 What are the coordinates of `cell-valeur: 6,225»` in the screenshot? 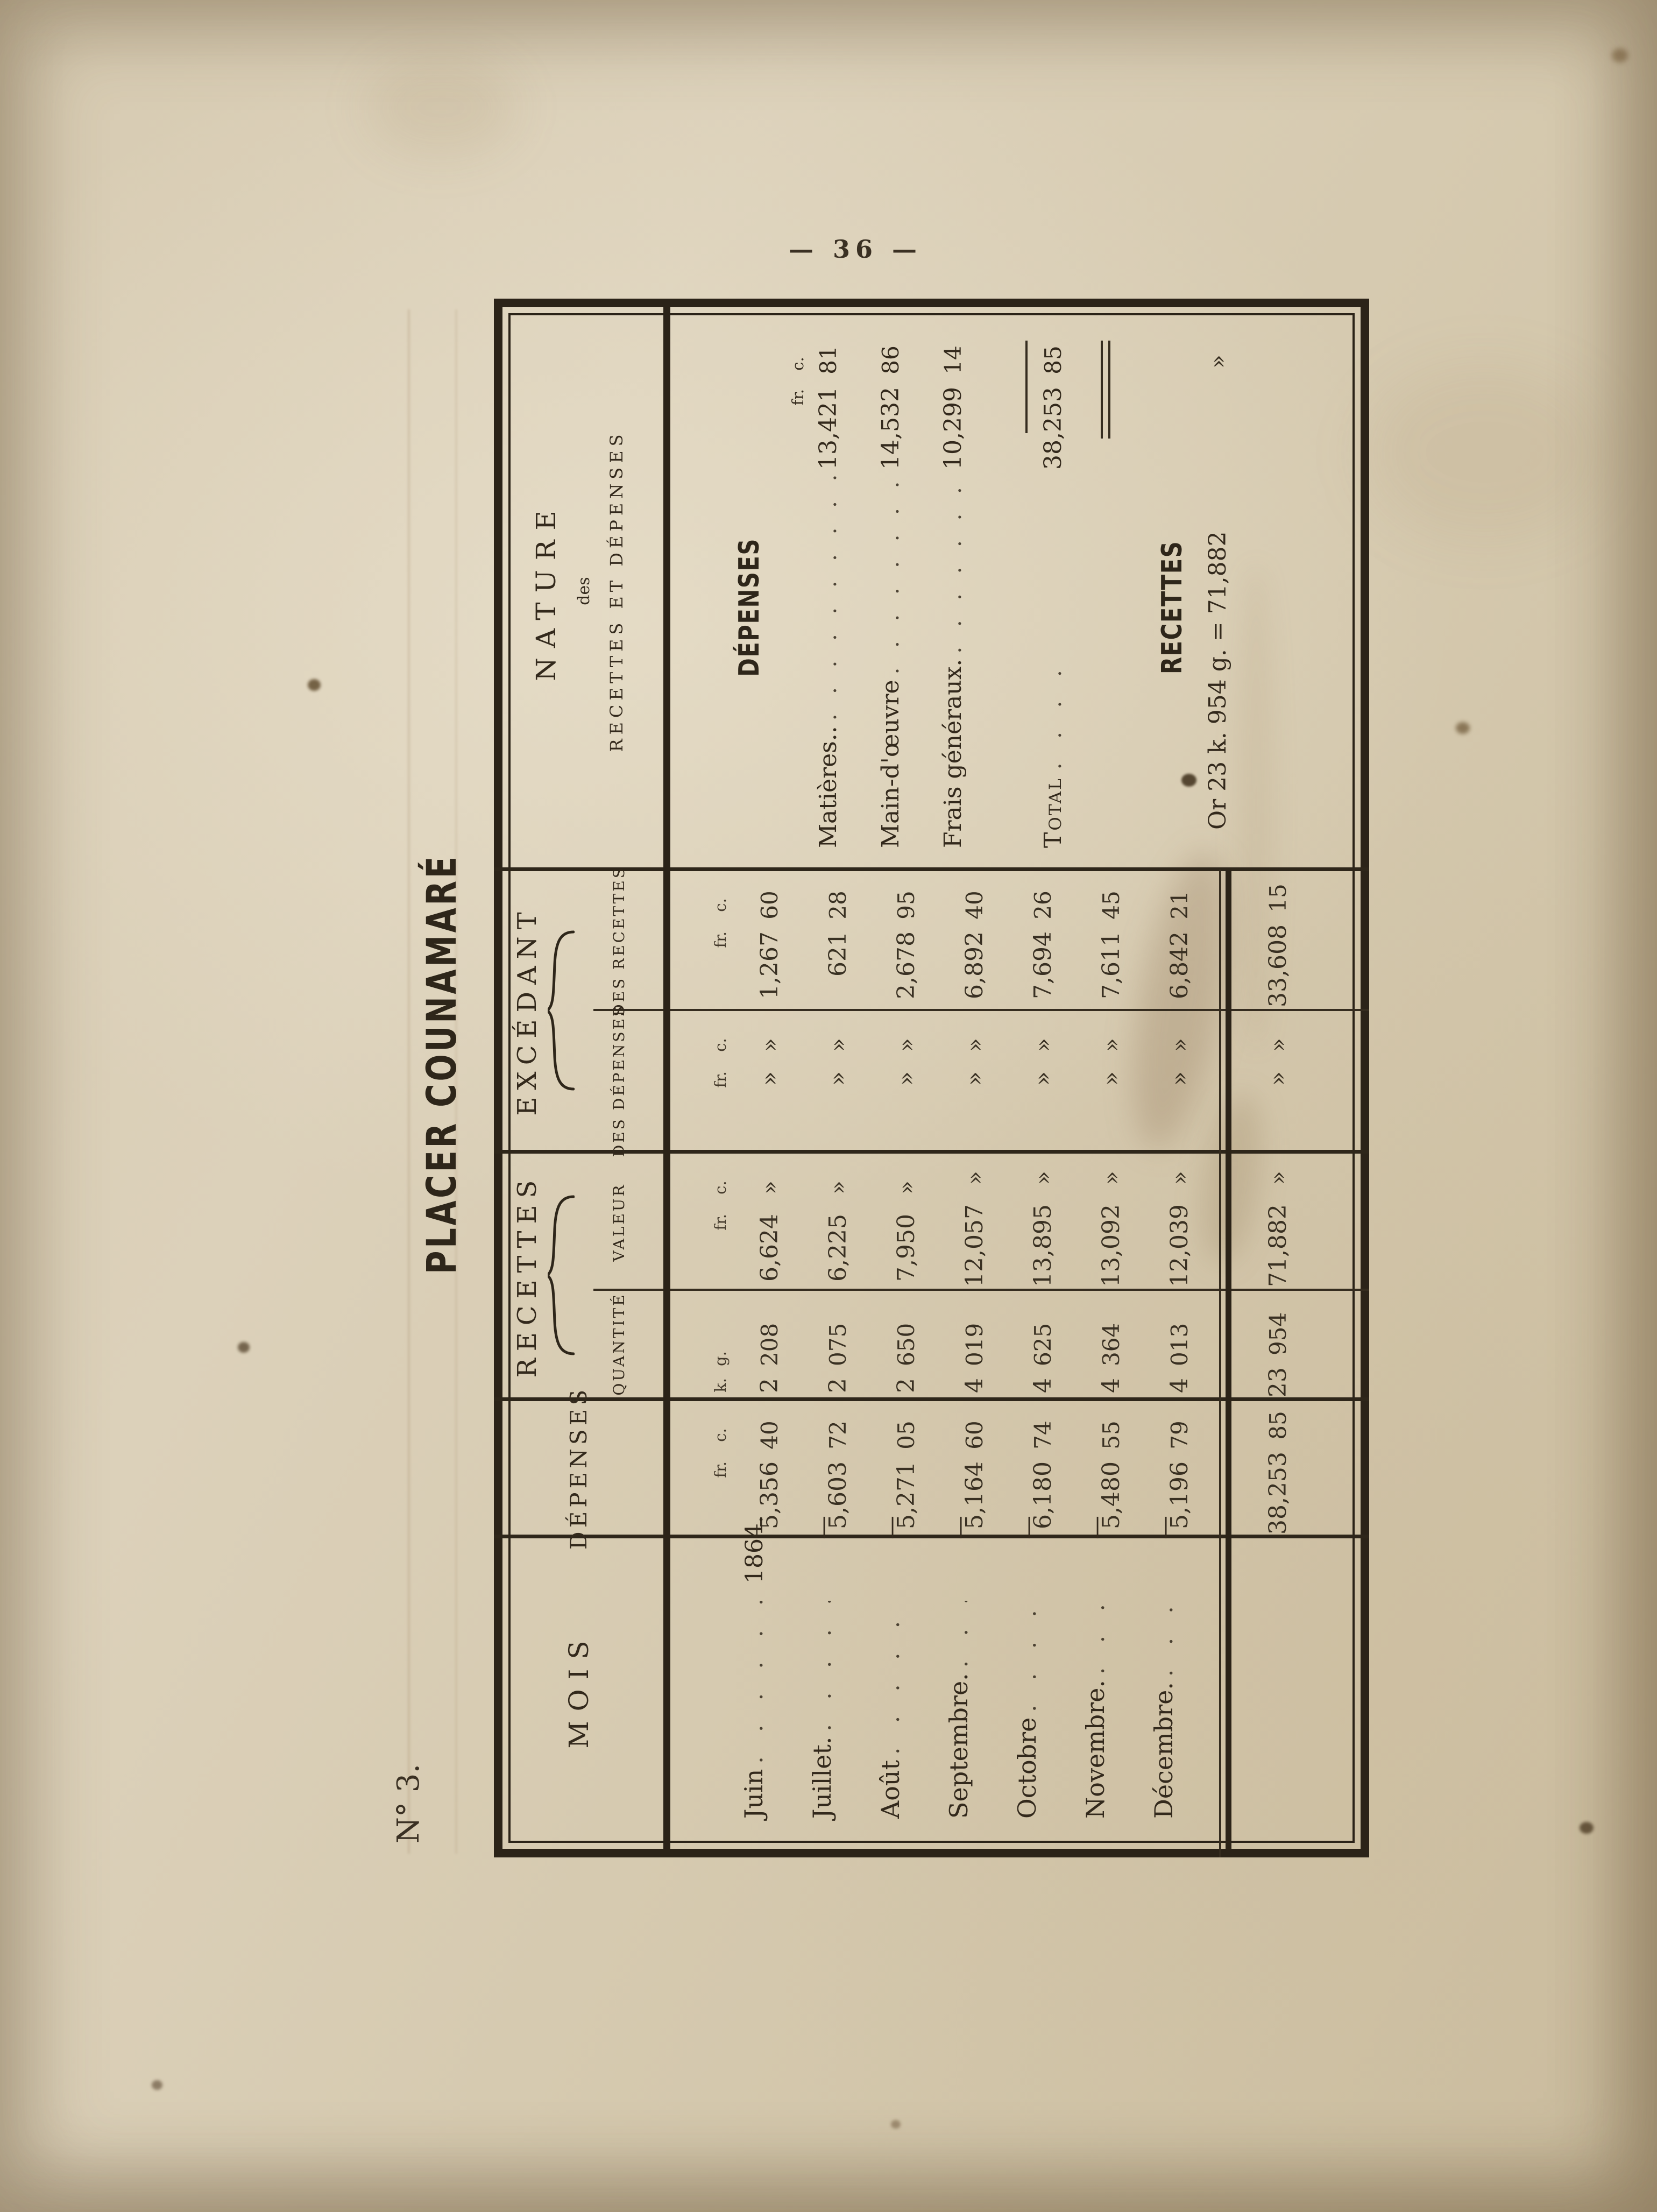 It's located at (838, 1231).